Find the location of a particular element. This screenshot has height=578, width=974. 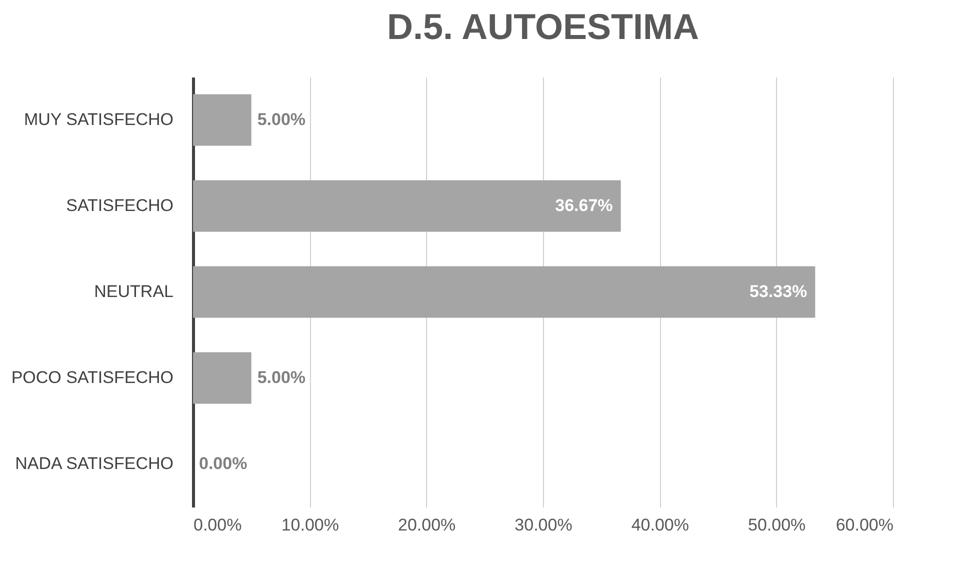

x-tick-label: 20.00% is located at coordinates (427, 525).